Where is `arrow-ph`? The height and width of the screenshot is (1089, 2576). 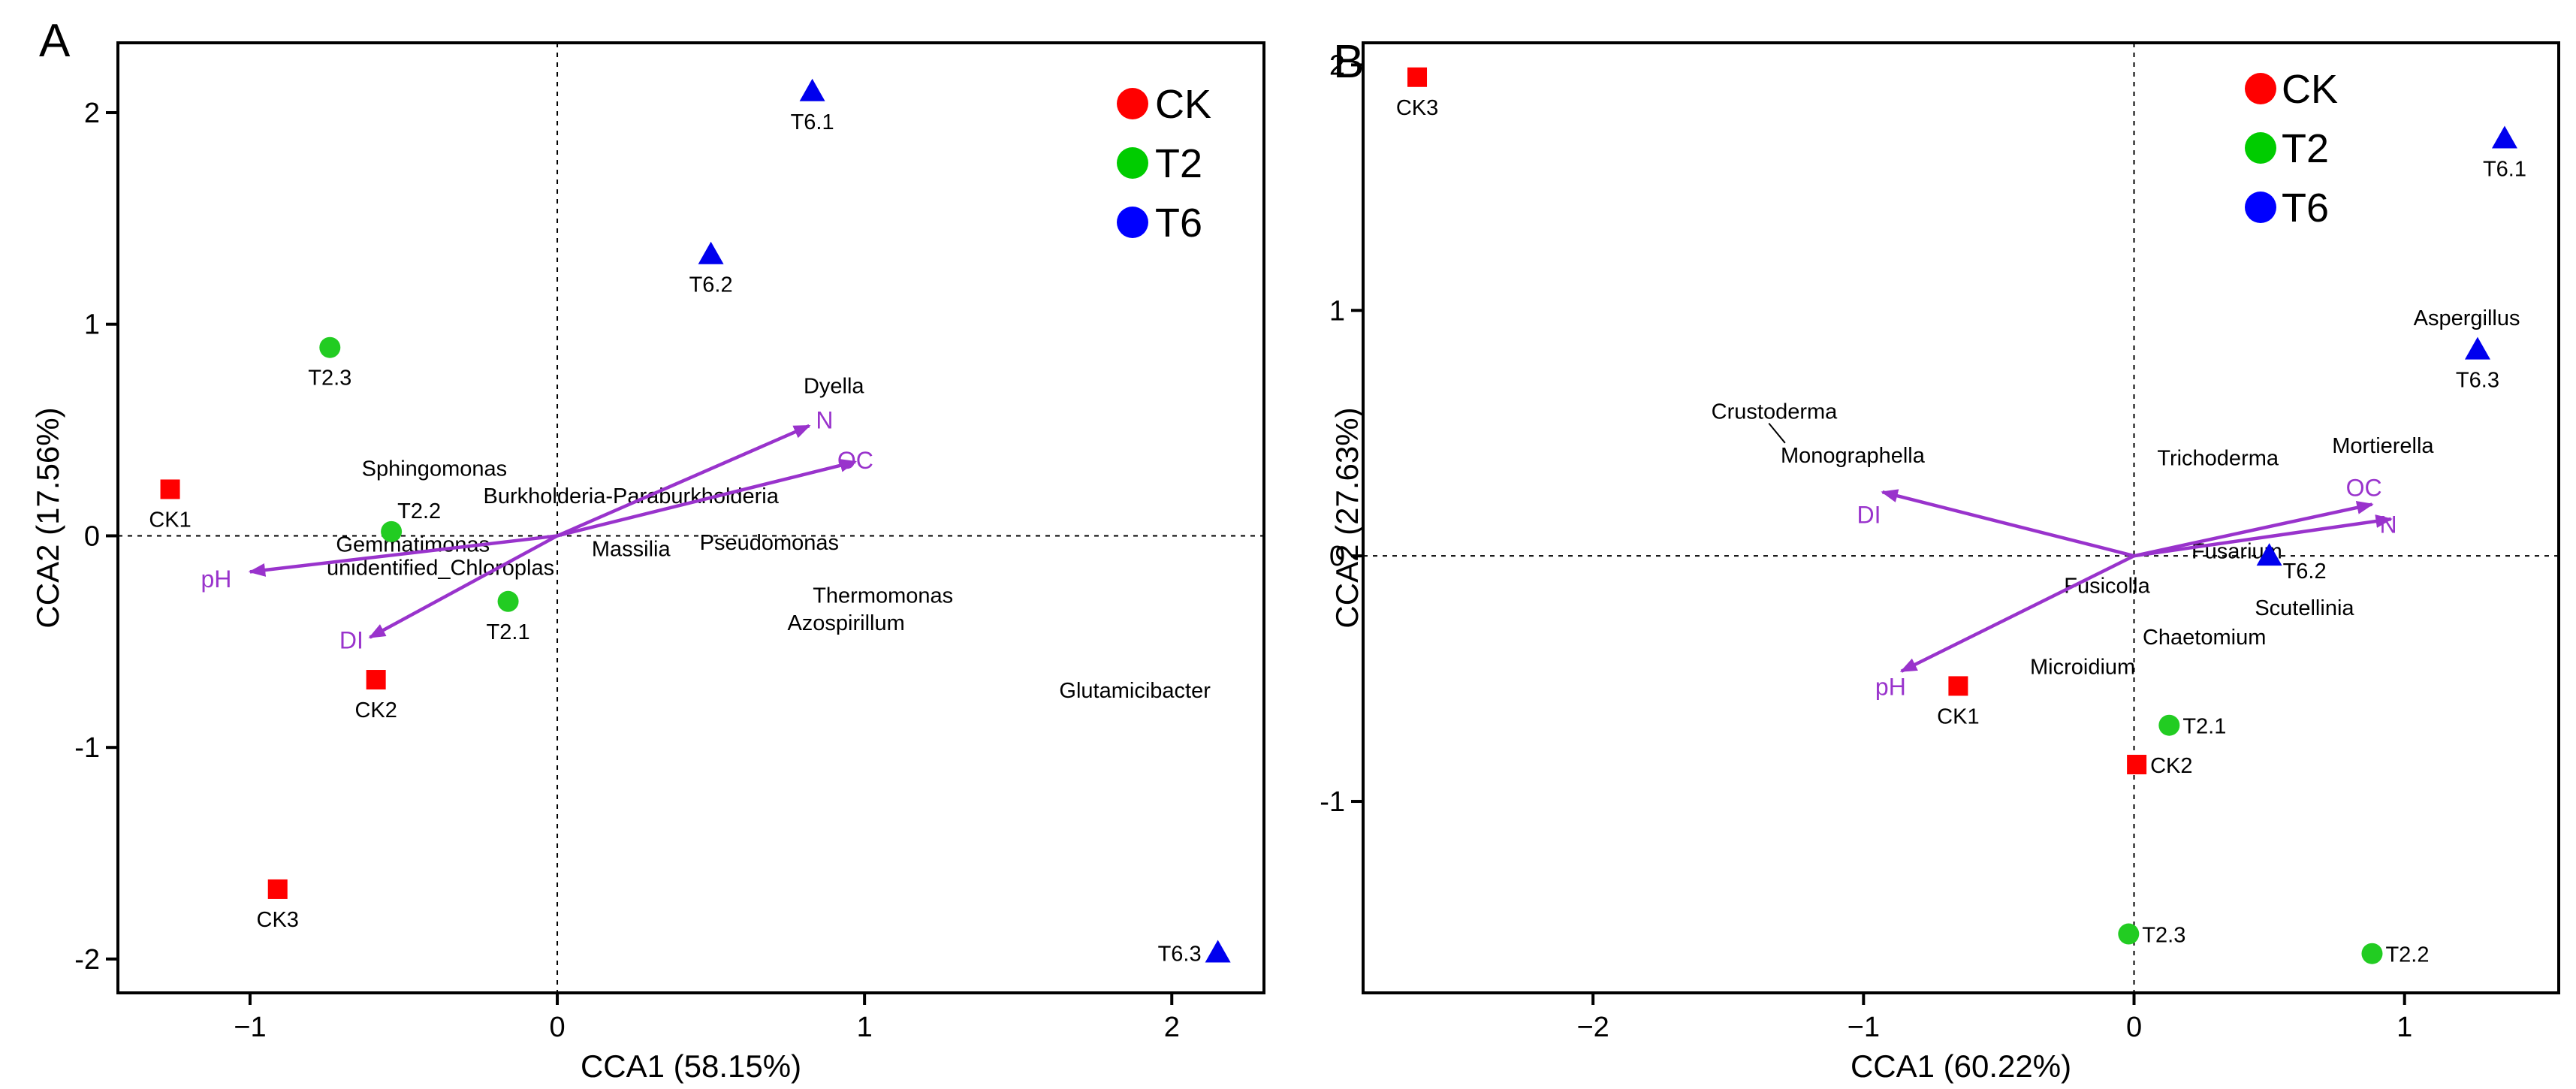
arrow-ph is located at coordinates (403, 555).